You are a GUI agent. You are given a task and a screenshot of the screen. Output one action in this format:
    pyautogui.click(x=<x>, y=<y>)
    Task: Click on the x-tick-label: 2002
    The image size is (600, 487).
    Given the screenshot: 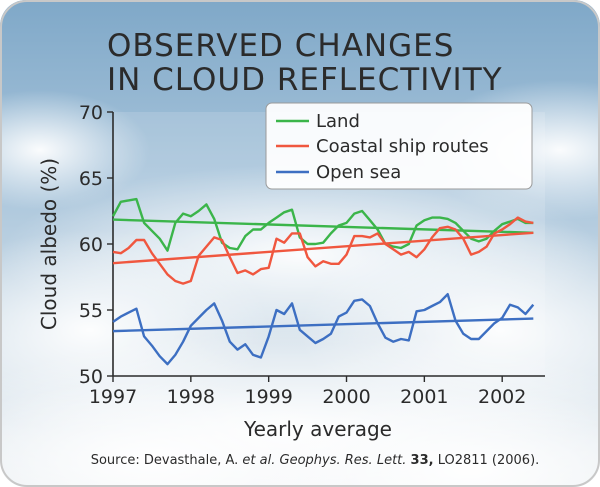 What is the action you would take?
    pyautogui.click(x=502, y=397)
    